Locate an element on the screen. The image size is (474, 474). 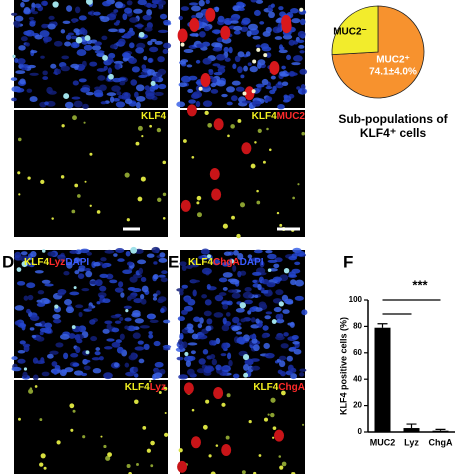
value-label: 74.1±4.0% is located at coordinates (393, 72).